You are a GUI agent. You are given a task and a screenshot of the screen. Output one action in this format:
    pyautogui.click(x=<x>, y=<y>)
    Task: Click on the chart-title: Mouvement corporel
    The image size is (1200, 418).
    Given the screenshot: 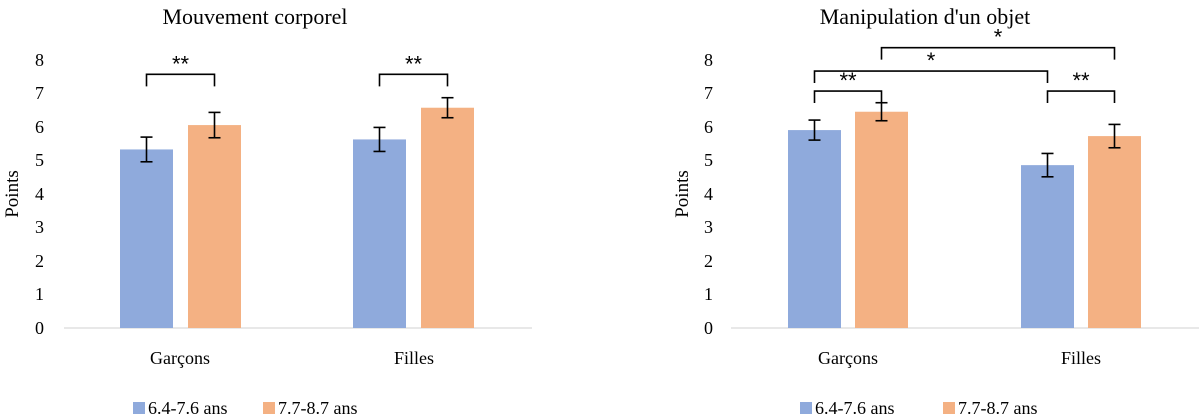 What is the action you would take?
    pyautogui.click(x=254, y=16)
    